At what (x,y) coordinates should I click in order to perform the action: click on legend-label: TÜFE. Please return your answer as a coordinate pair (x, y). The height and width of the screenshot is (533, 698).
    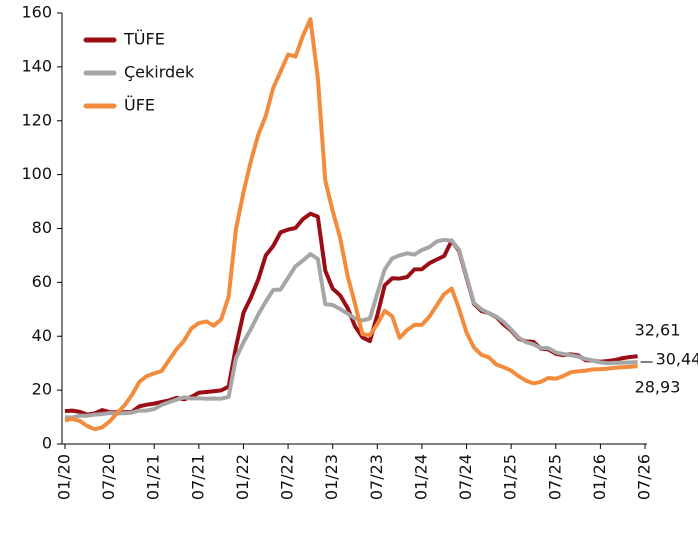
    Looking at the image, I should click on (144, 39).